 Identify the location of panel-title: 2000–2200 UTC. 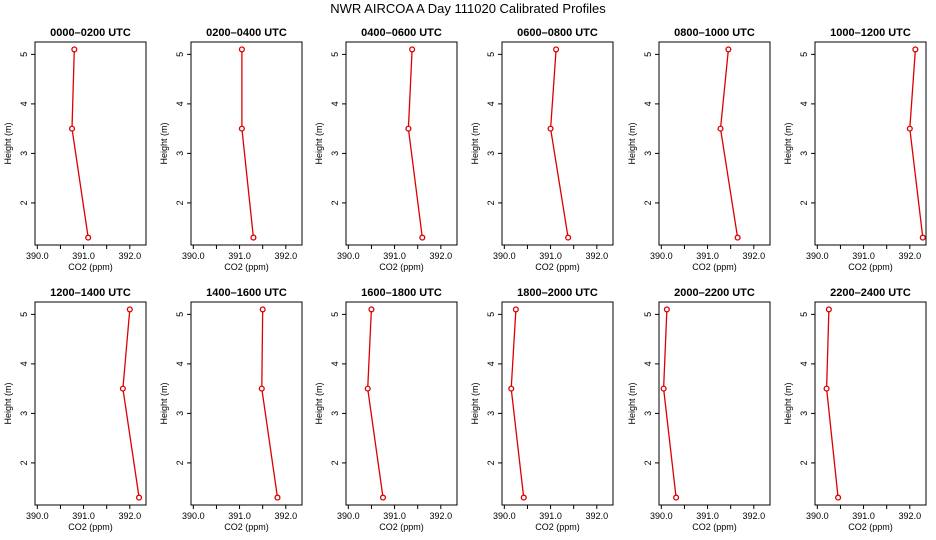
(714, 293).